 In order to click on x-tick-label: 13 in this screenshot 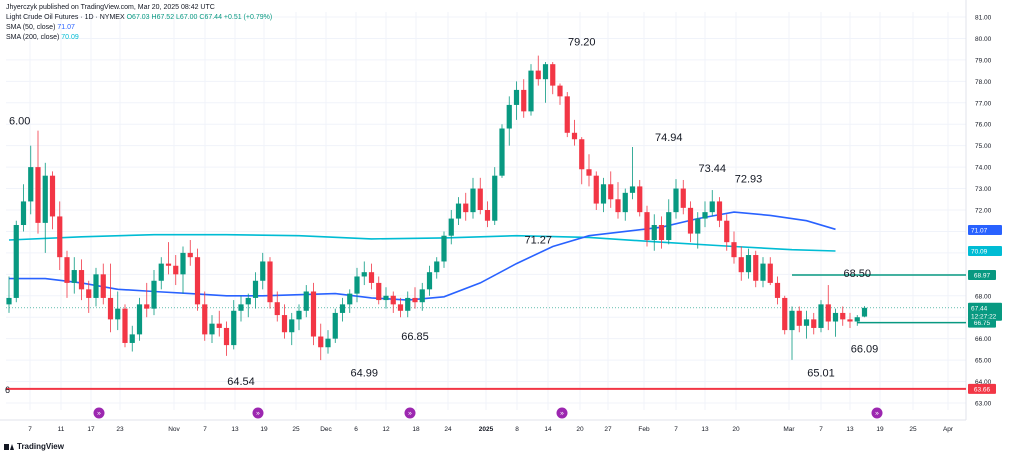, I will do `click(705, 429)`.